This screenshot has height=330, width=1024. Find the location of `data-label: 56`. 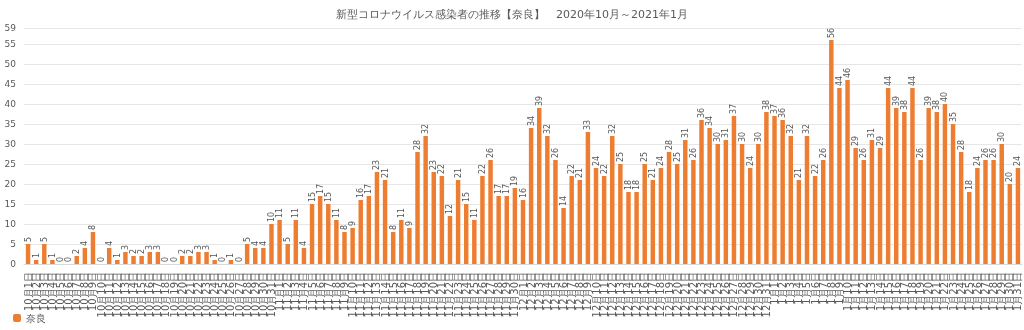

data-label: 56 is located at coordinates (831, 32).